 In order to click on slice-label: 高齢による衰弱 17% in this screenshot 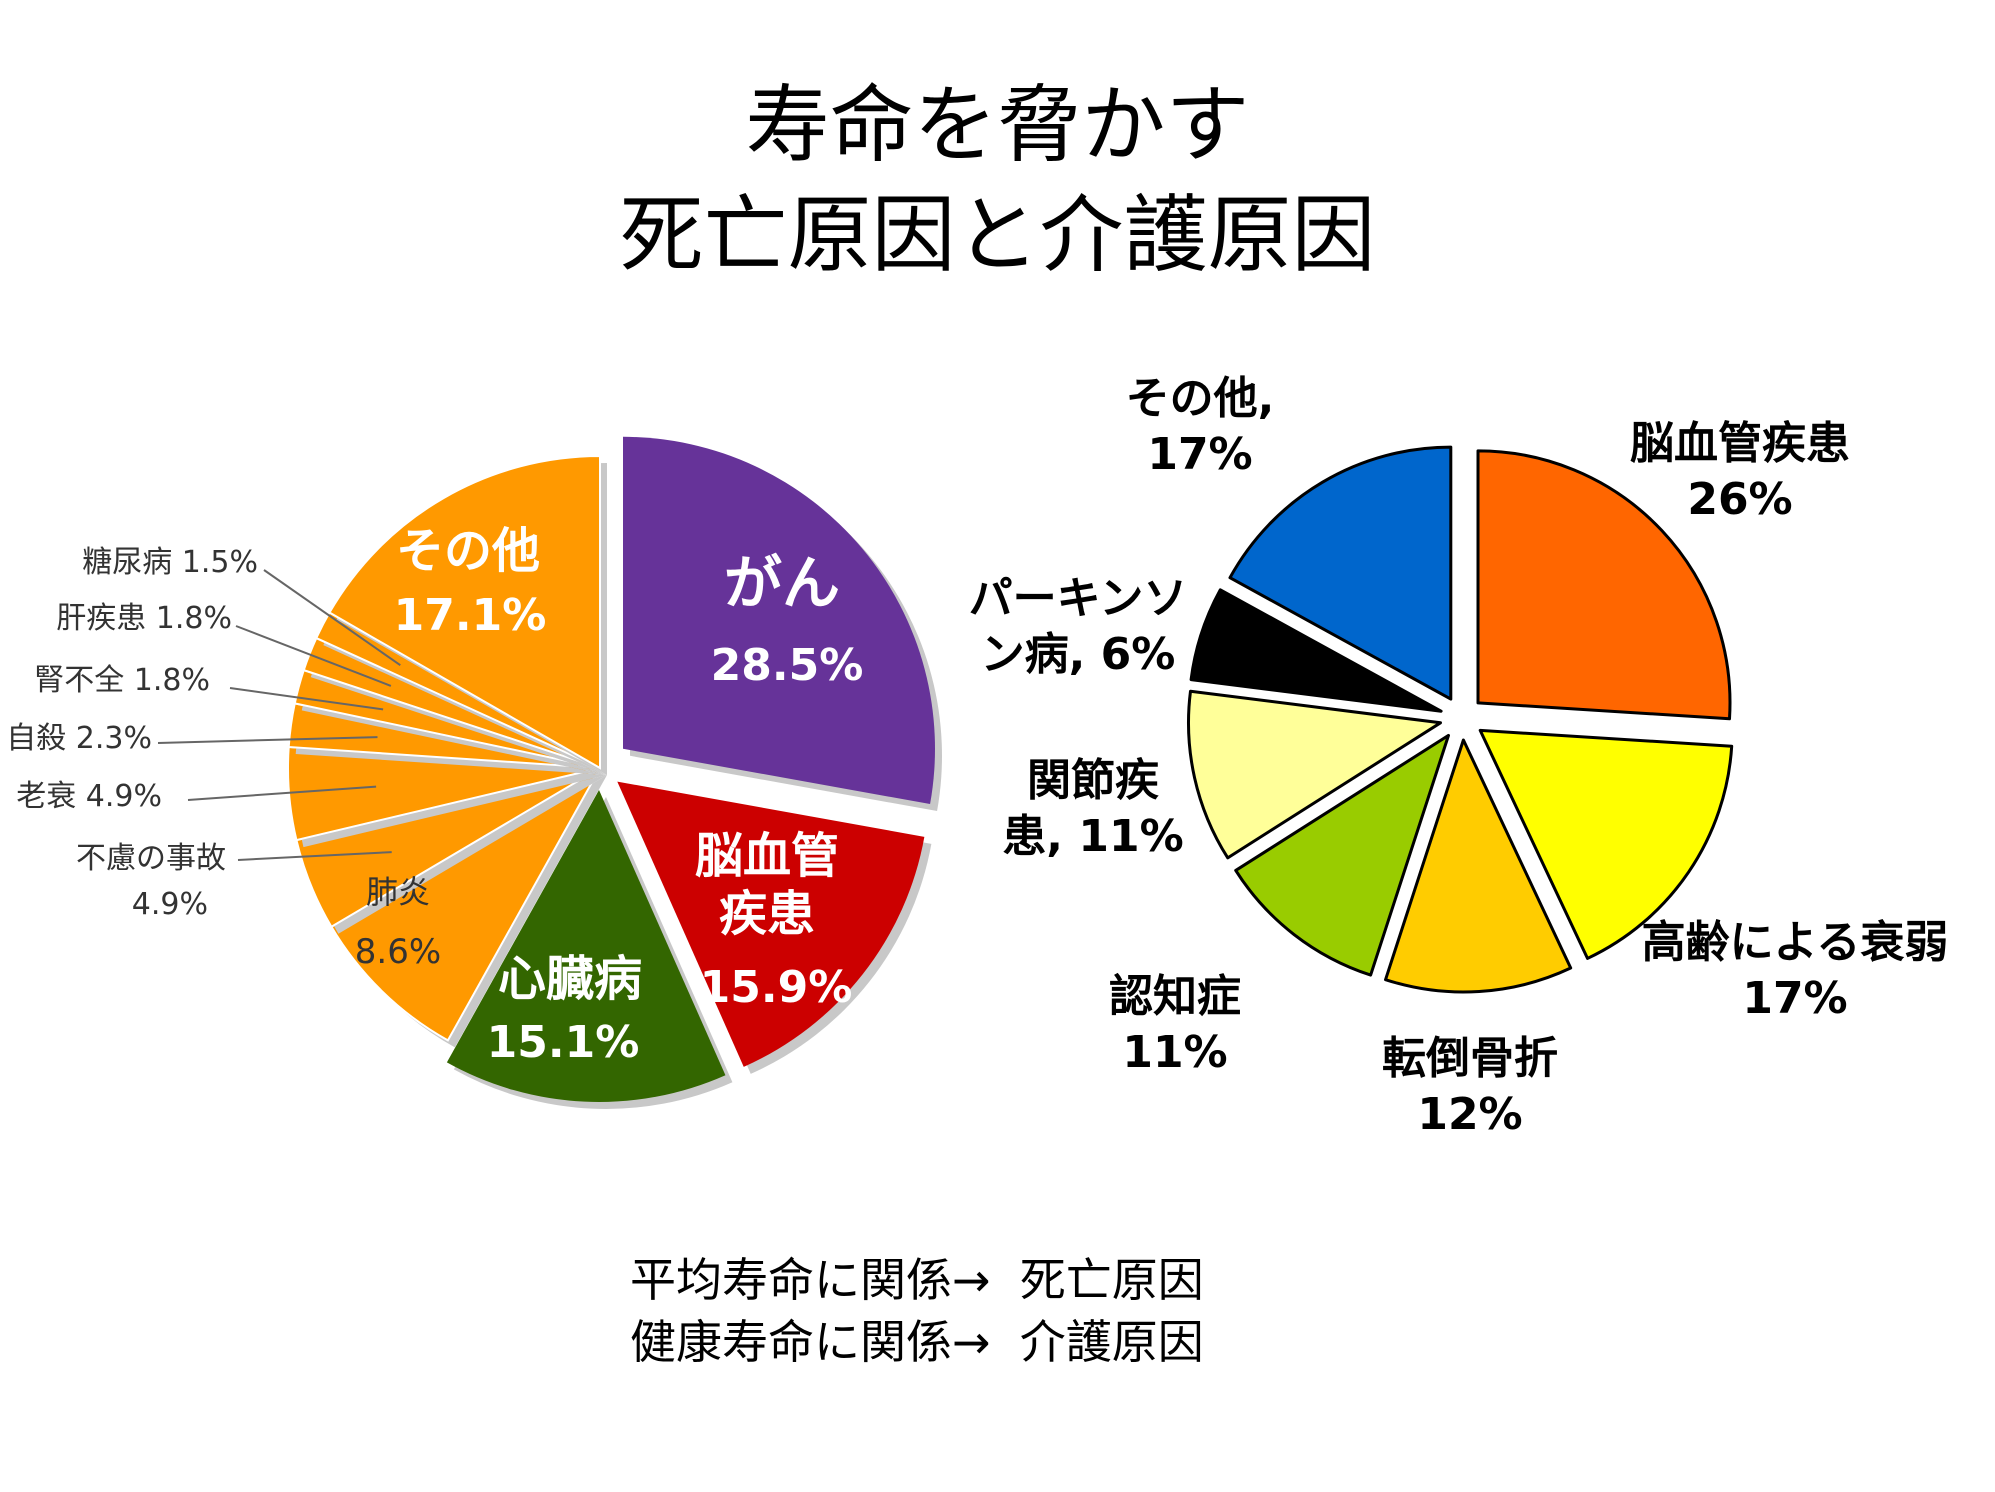, I will do `click(1795, 970)`.